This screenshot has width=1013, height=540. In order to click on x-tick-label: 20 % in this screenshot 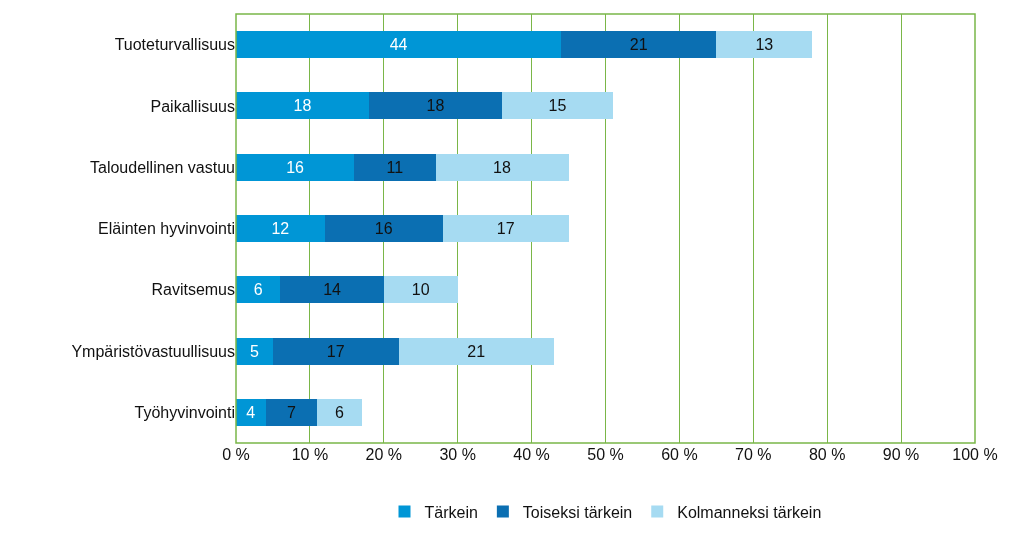, I will do `click(384, 454)`.